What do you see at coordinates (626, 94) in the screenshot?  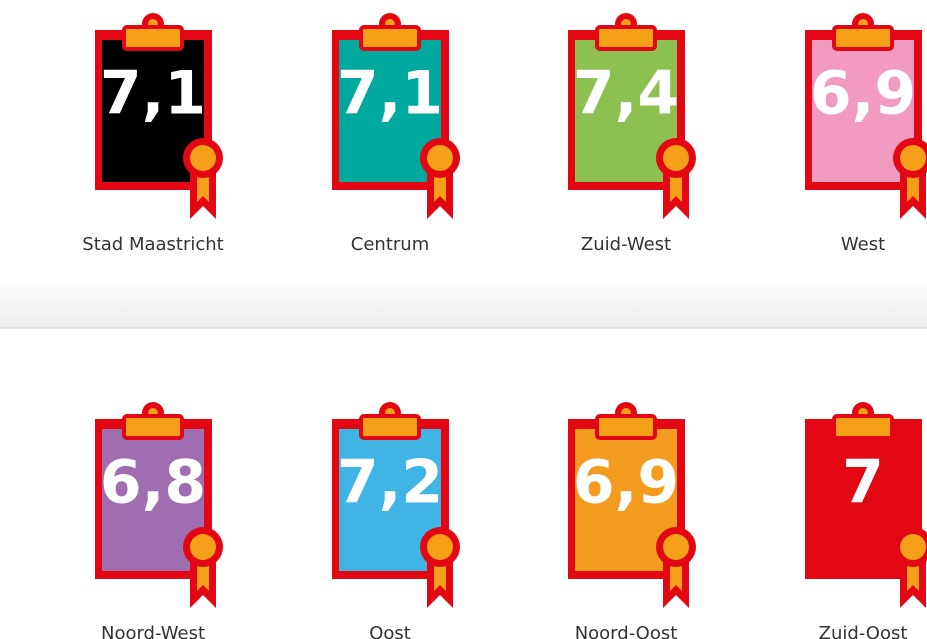 I see `score: 7,4` at bounding box center [626, 94].